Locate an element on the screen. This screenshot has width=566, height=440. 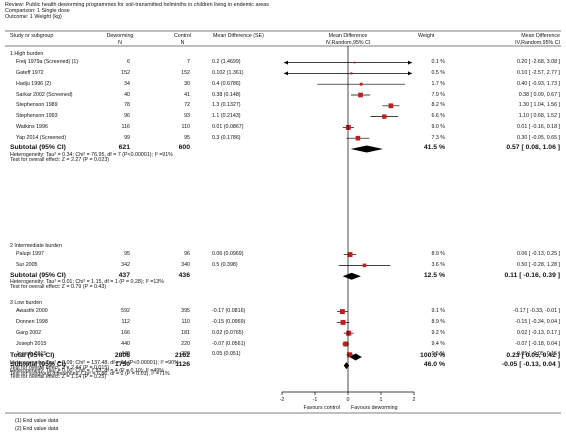
x-tick-label: -1 is located at coordinates (315, 400).